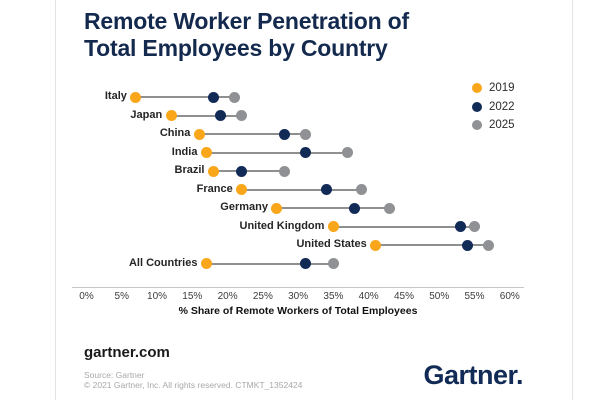  Describe the element at coordinates (175, 133) in the screenshot. I see `category-label-china: China` at that location.